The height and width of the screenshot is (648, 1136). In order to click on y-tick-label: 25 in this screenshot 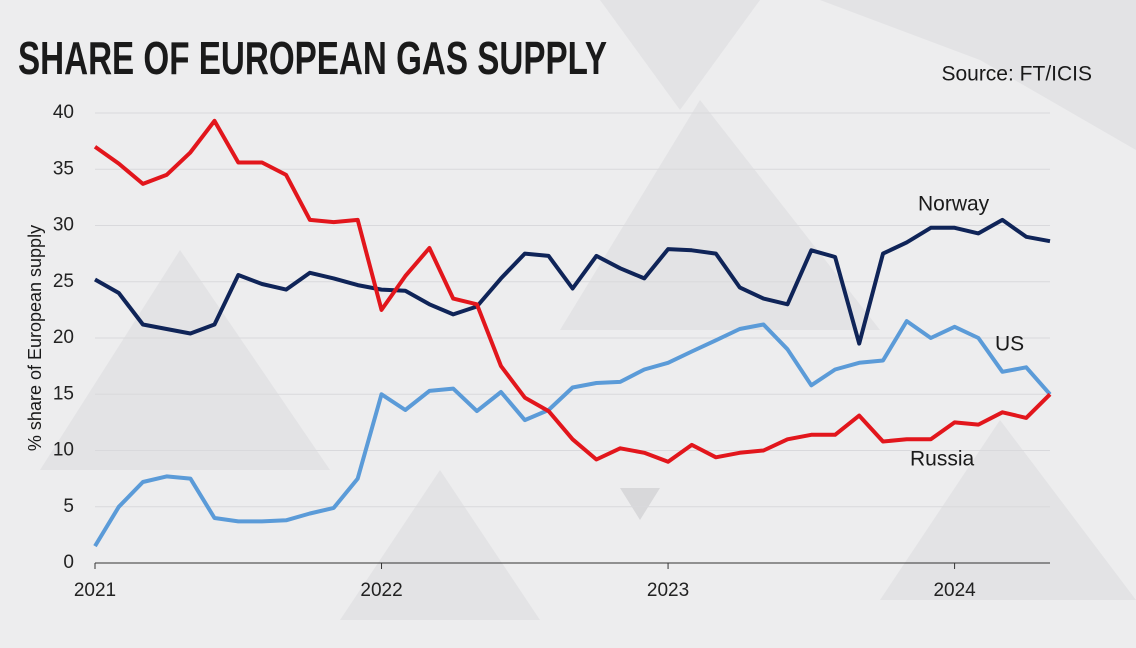, I will do `click(63, 281)`.